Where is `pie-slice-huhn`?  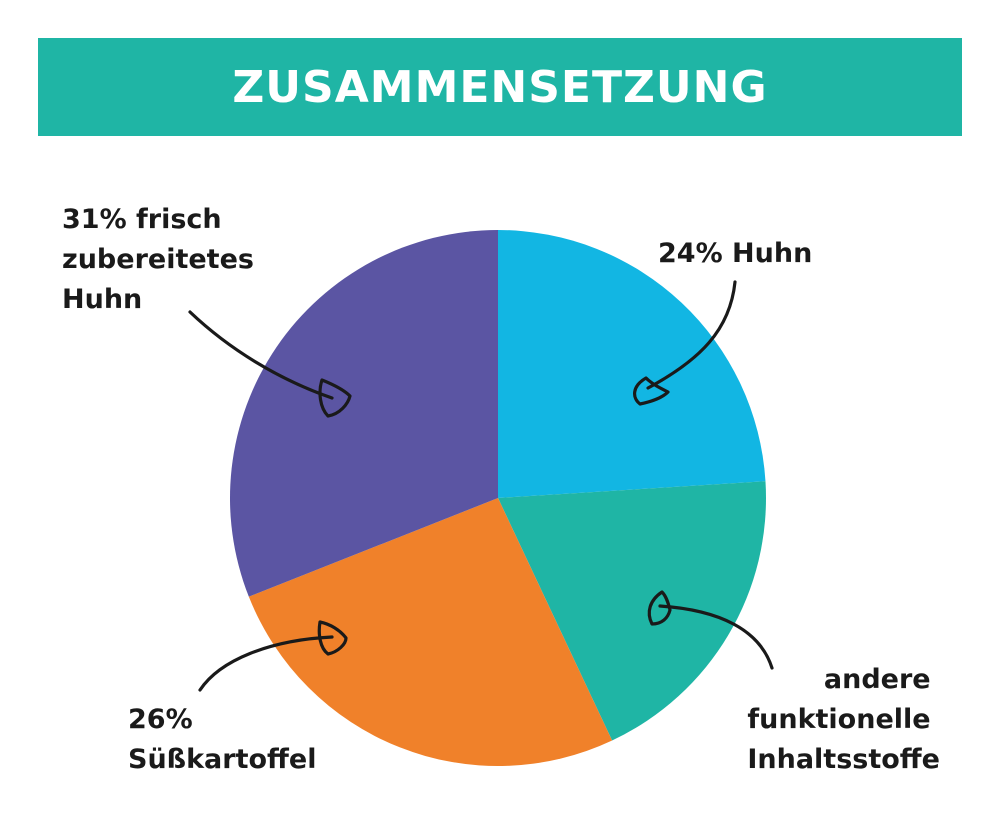 pie-slice-huhn is located at coordinates (632, 364).